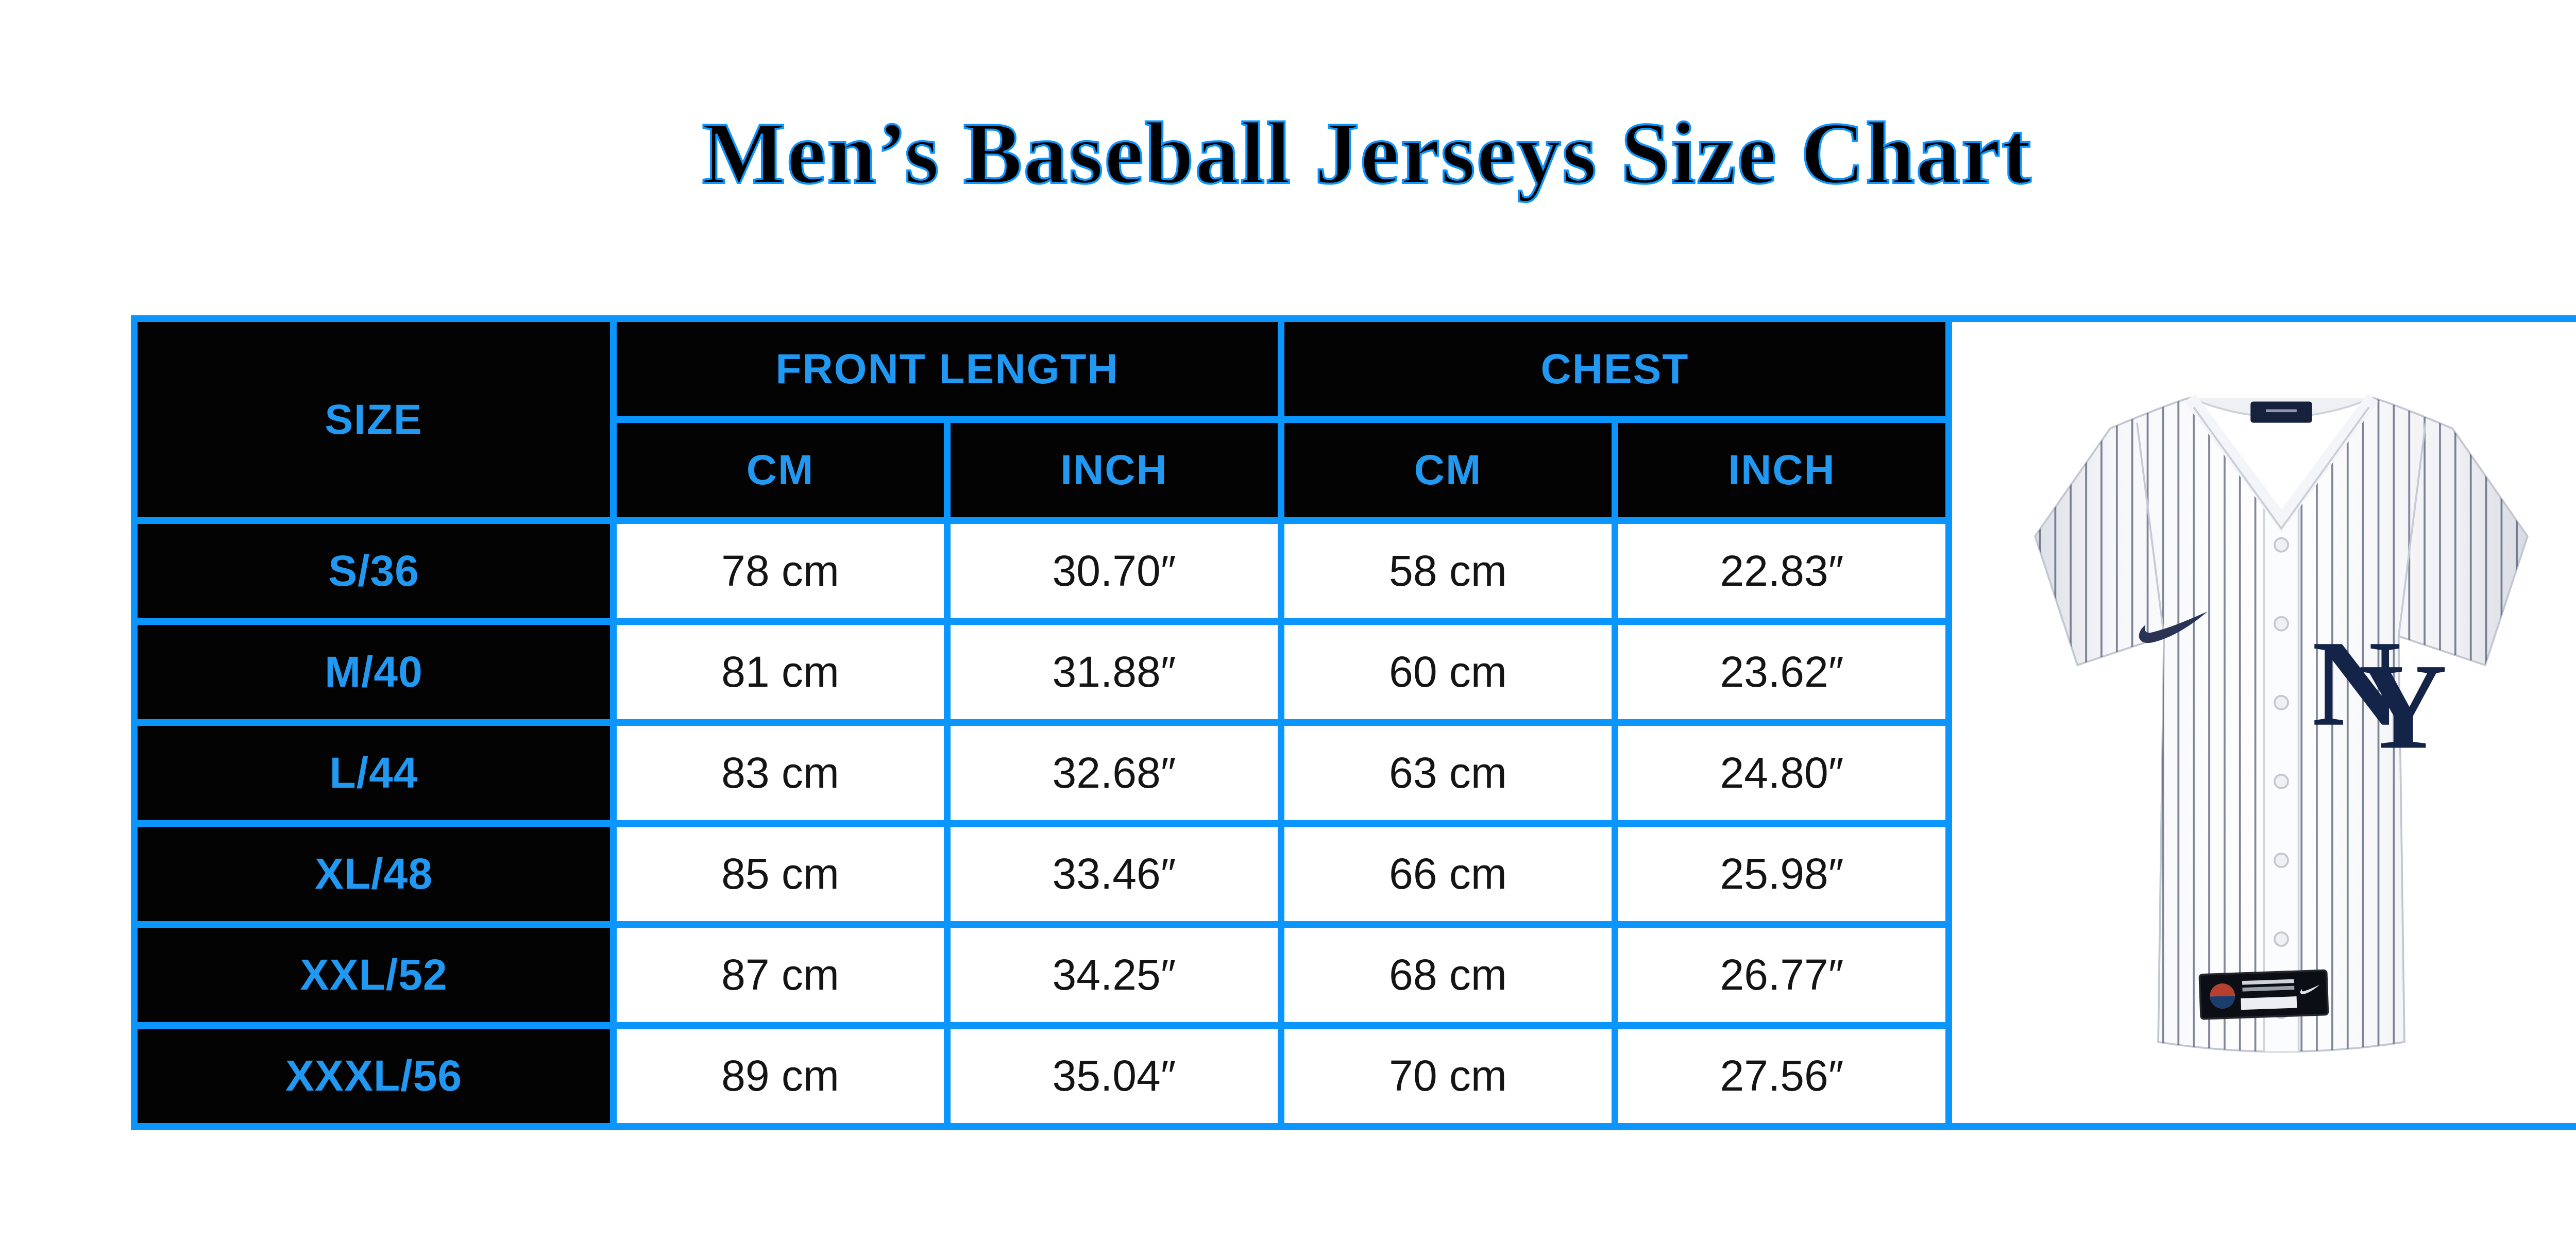  I want to click on chest-inch-cell: 26.77″, so click(1782, 975).